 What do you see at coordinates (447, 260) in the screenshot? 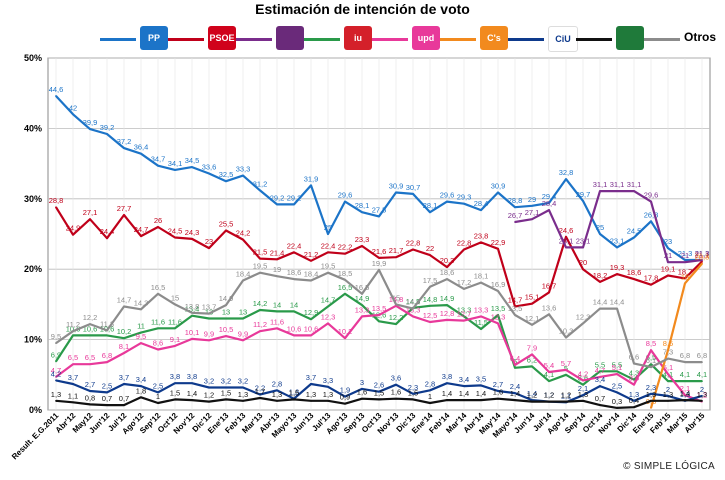
I see `data-label-psoe: 20,3` at bounding box center [447, 260].